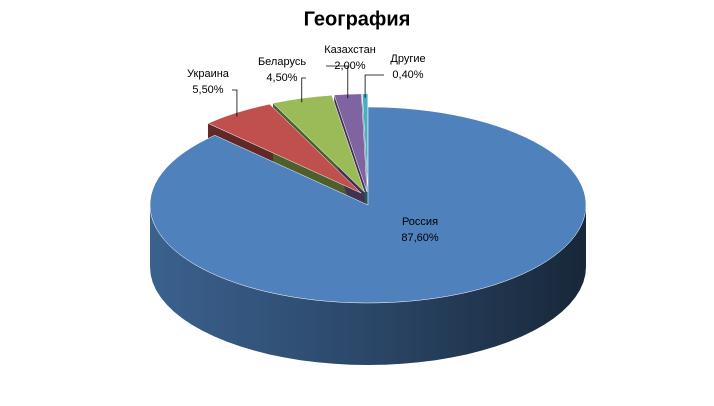  What do you see at coordinates (420, 238) in the screenshot?
I see `slice-value-label: 87,60%` at bounding box center [420, 238].